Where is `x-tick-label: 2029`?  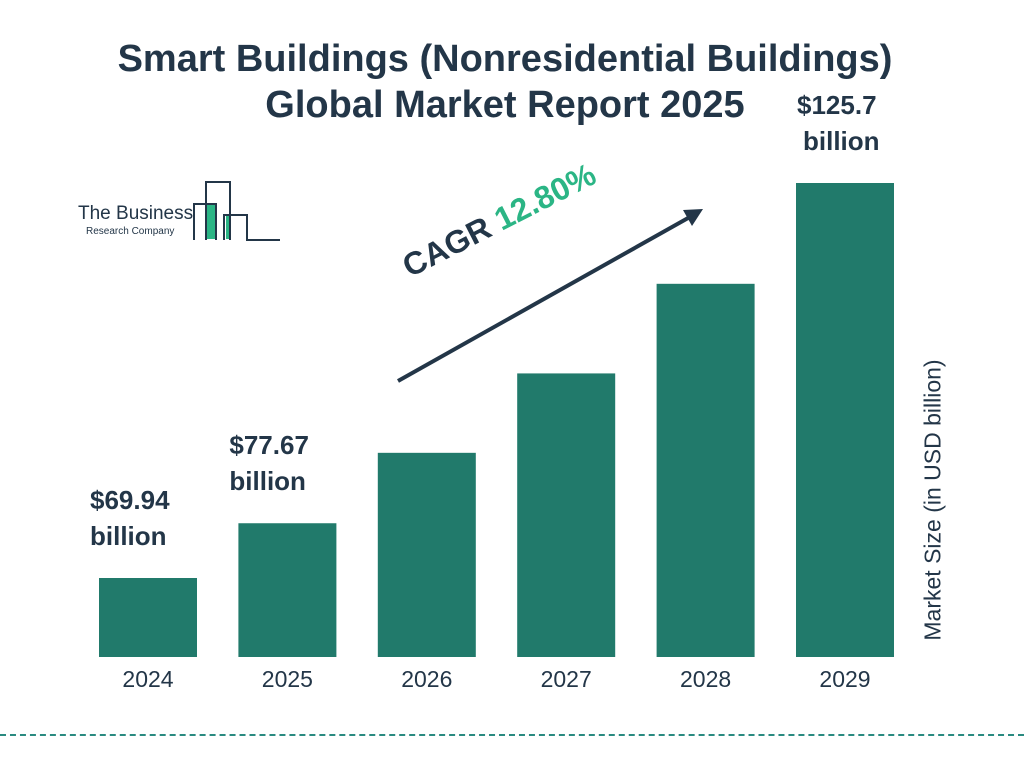
x-tick-label: 2029 is located at coordinates (845, 679).